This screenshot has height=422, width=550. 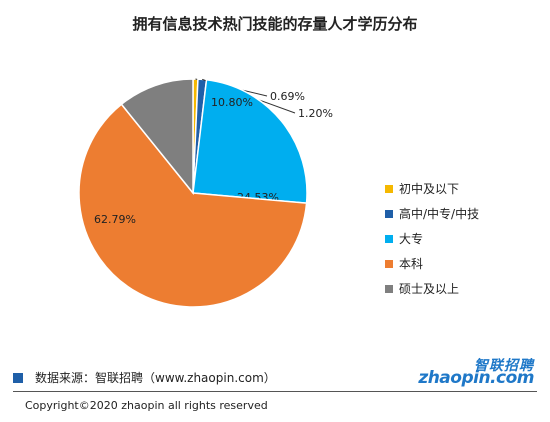 I want to click on data-label-3: 62.79%, so click(x=115, y=219).